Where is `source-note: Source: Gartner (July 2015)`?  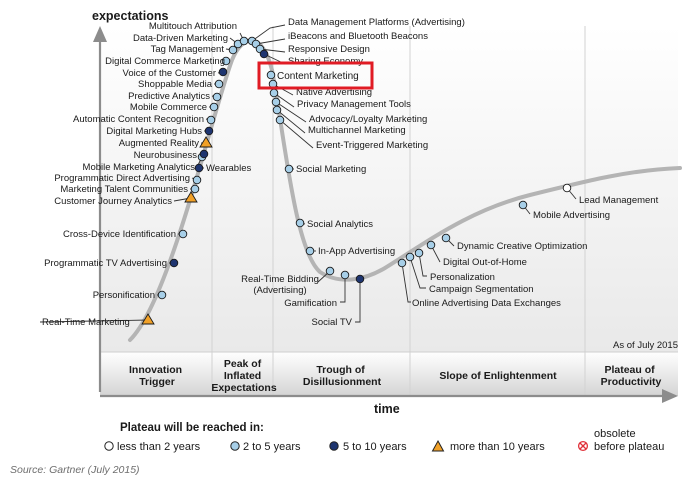
source-note: Source: Gartner (July 2015) is located at coordinates (75, 470).